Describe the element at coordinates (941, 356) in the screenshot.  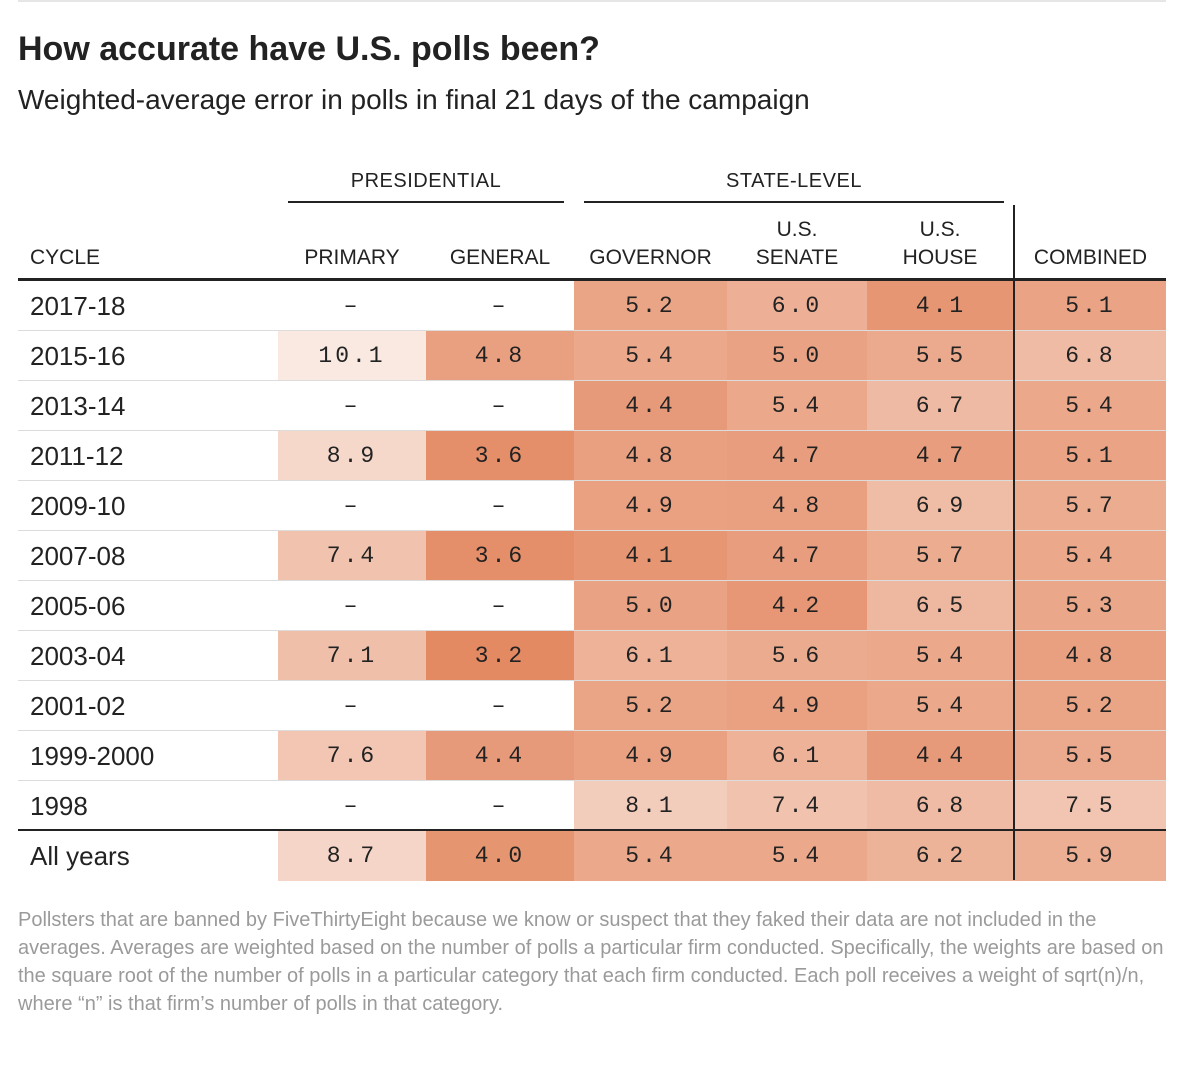
I see `cell-house: 5.5` at that location.